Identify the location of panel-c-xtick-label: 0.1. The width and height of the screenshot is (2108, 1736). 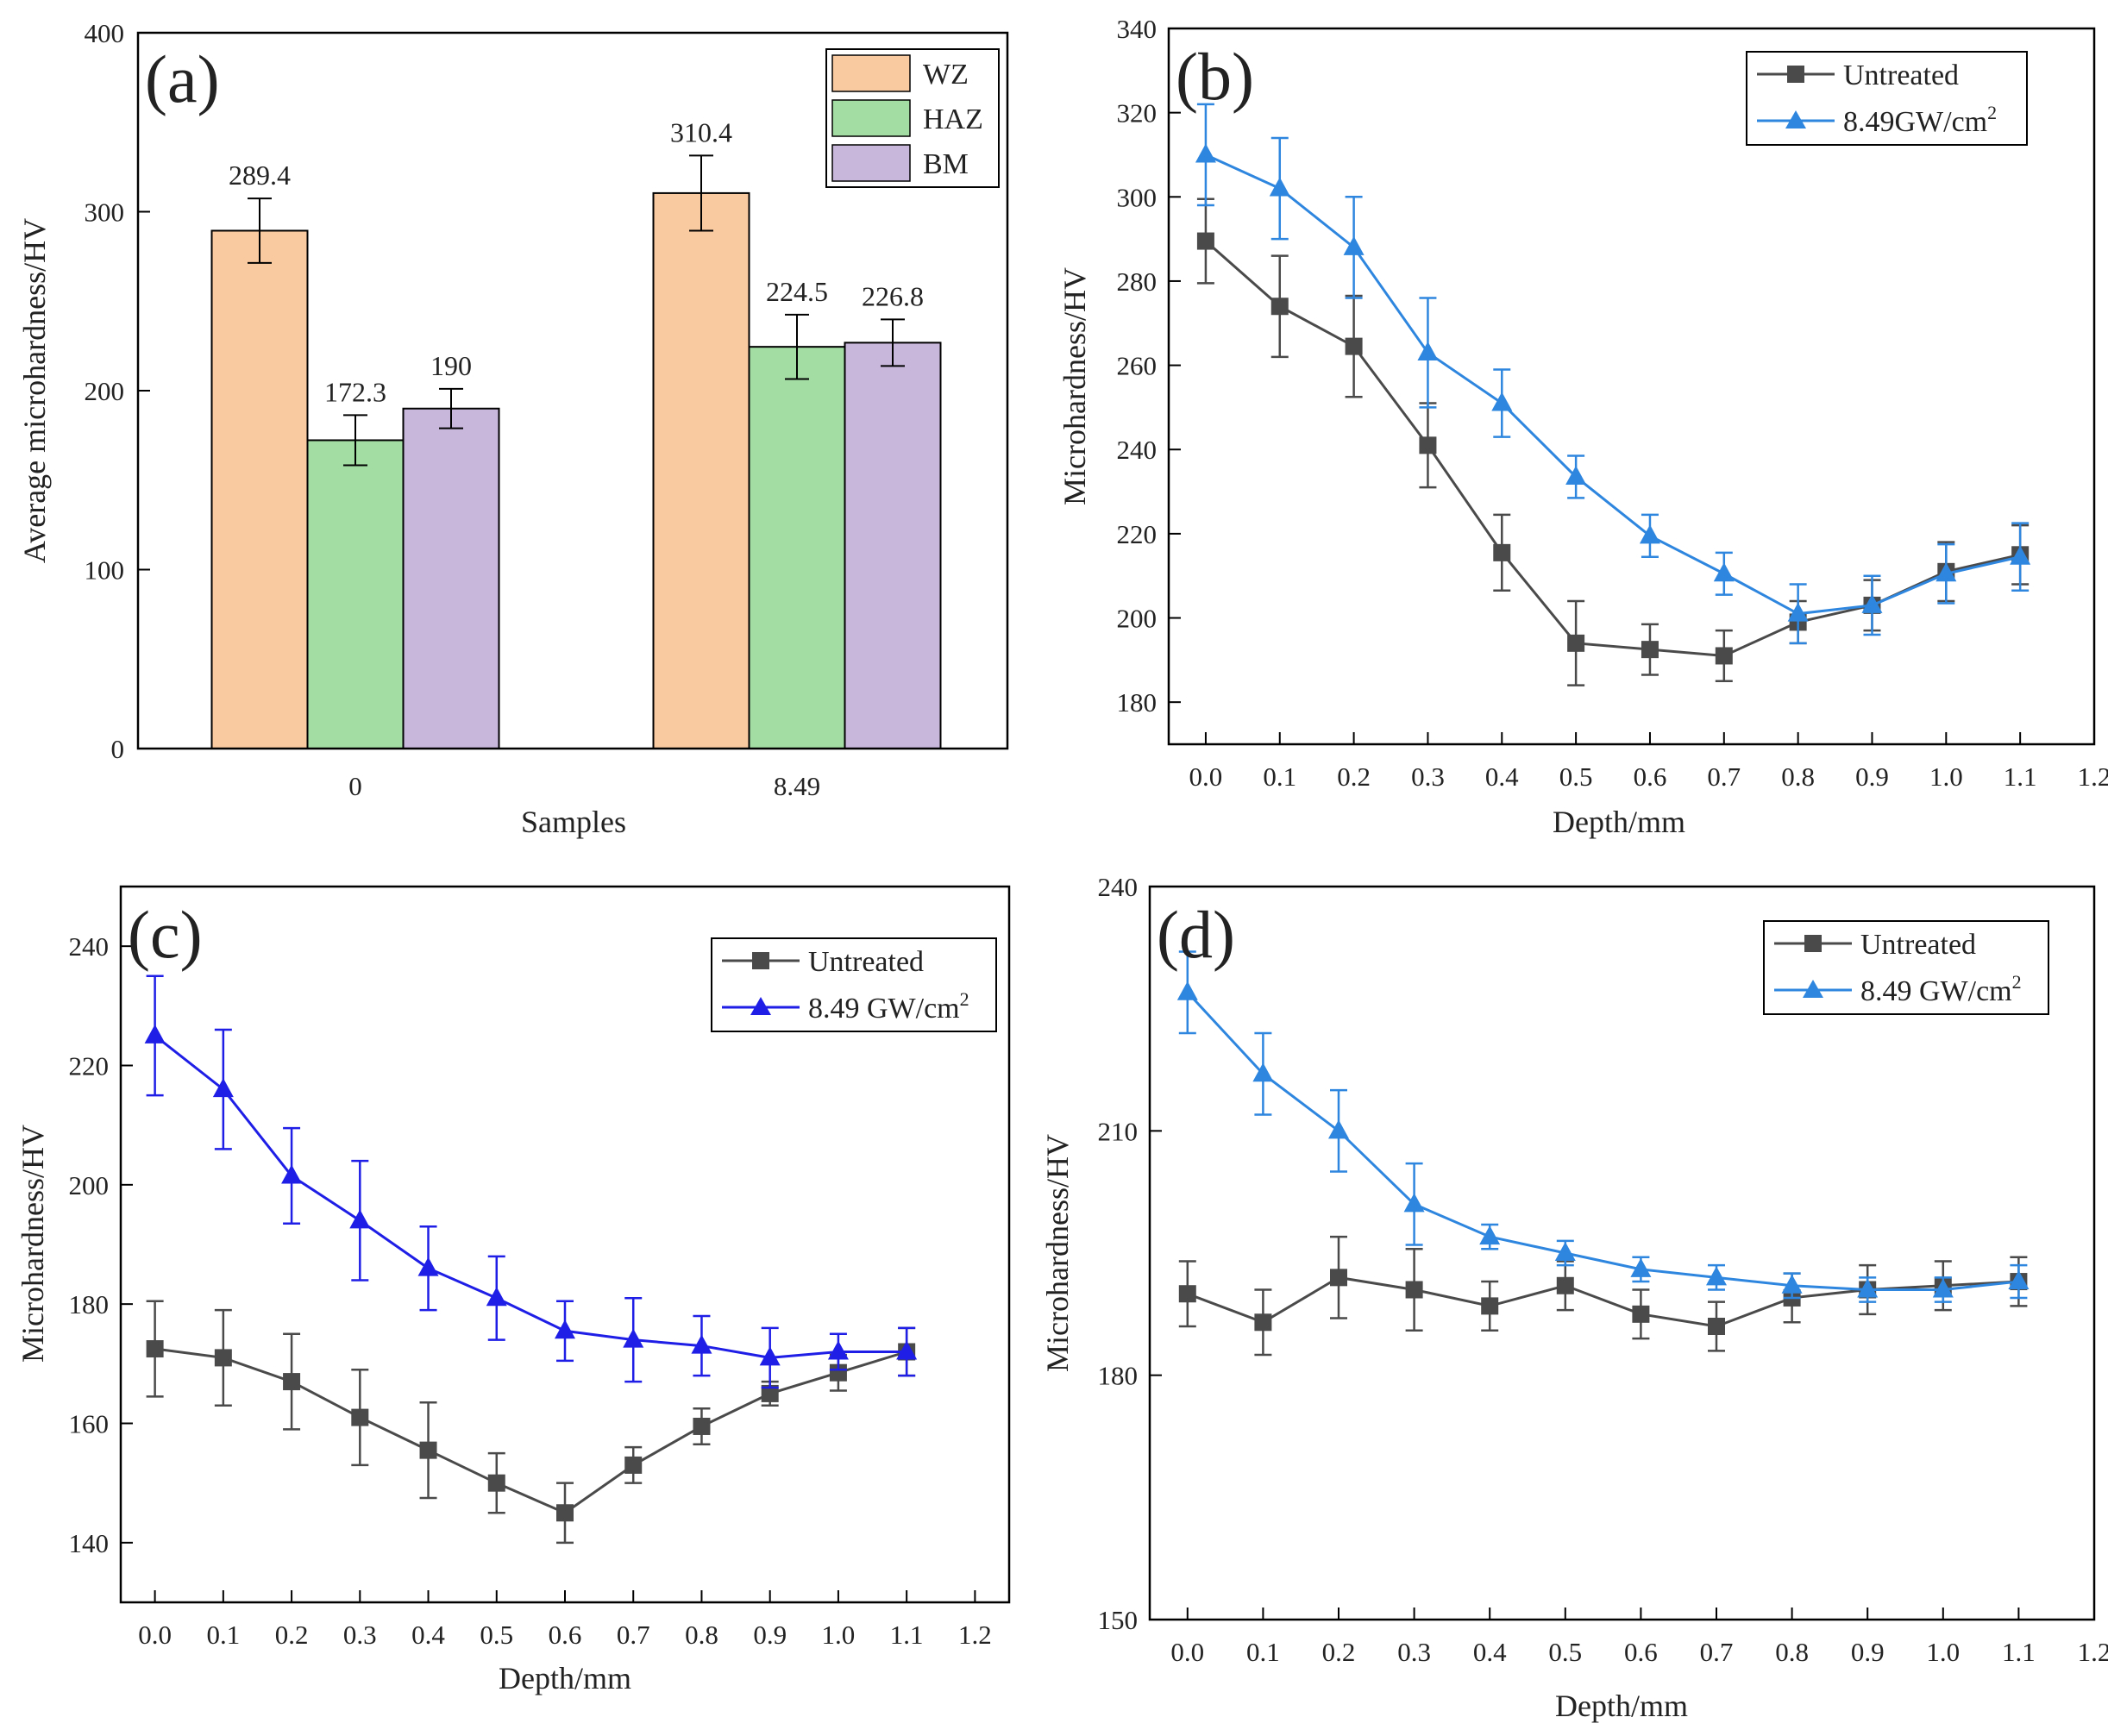
(223, 1635).